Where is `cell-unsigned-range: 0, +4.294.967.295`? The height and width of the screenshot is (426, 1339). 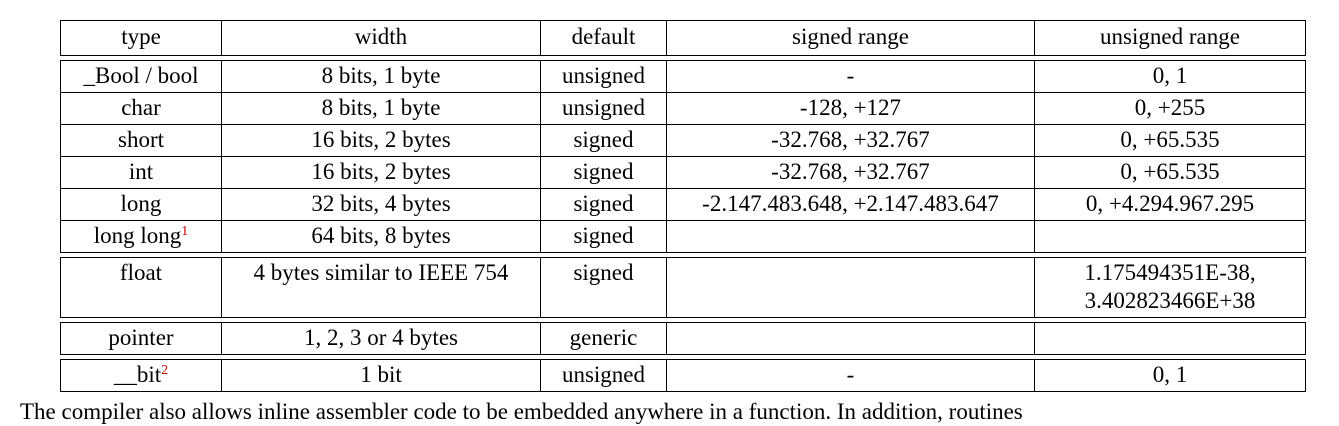 cell-unsigned-range: 0, +4.294.967.295 is located at coordinates (1170, 204).